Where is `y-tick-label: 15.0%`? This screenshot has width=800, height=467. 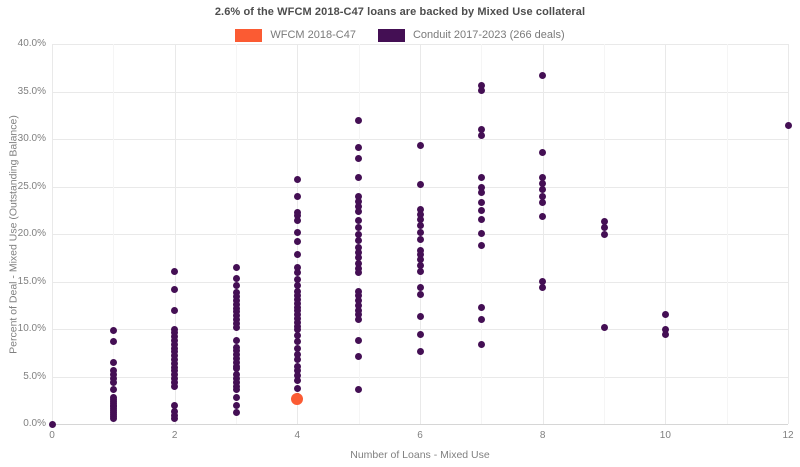 y-tick-label: 15.0% is located at coordinates (31, 281).